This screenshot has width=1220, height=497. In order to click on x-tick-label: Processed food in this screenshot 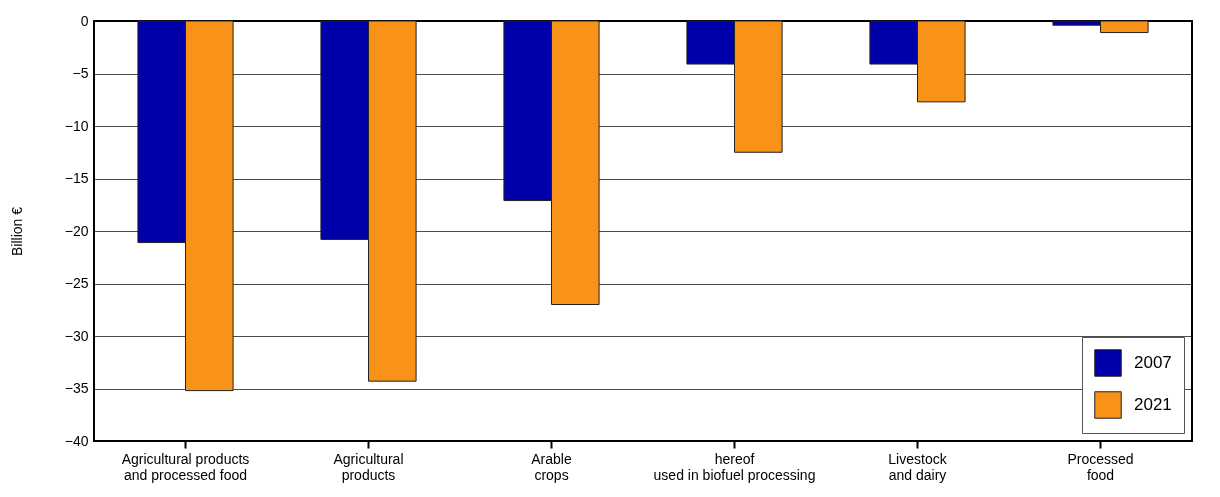, I will do `click(1100, 466)`.